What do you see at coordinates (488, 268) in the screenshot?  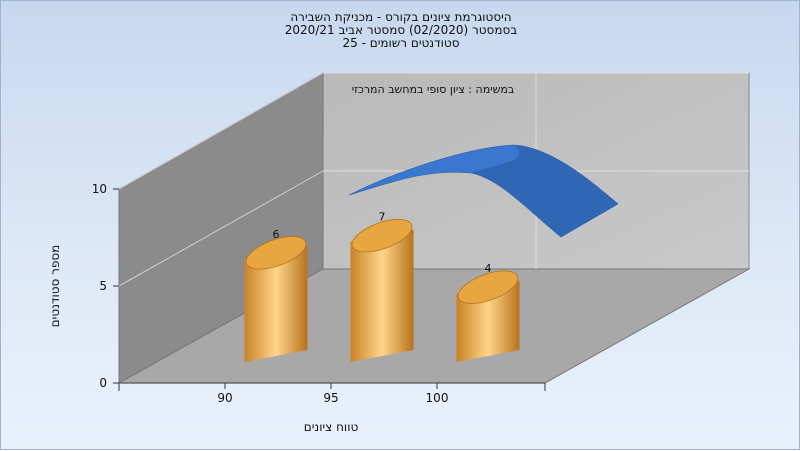 I see `data-label-2: 4` at bounding box center [488, 268].